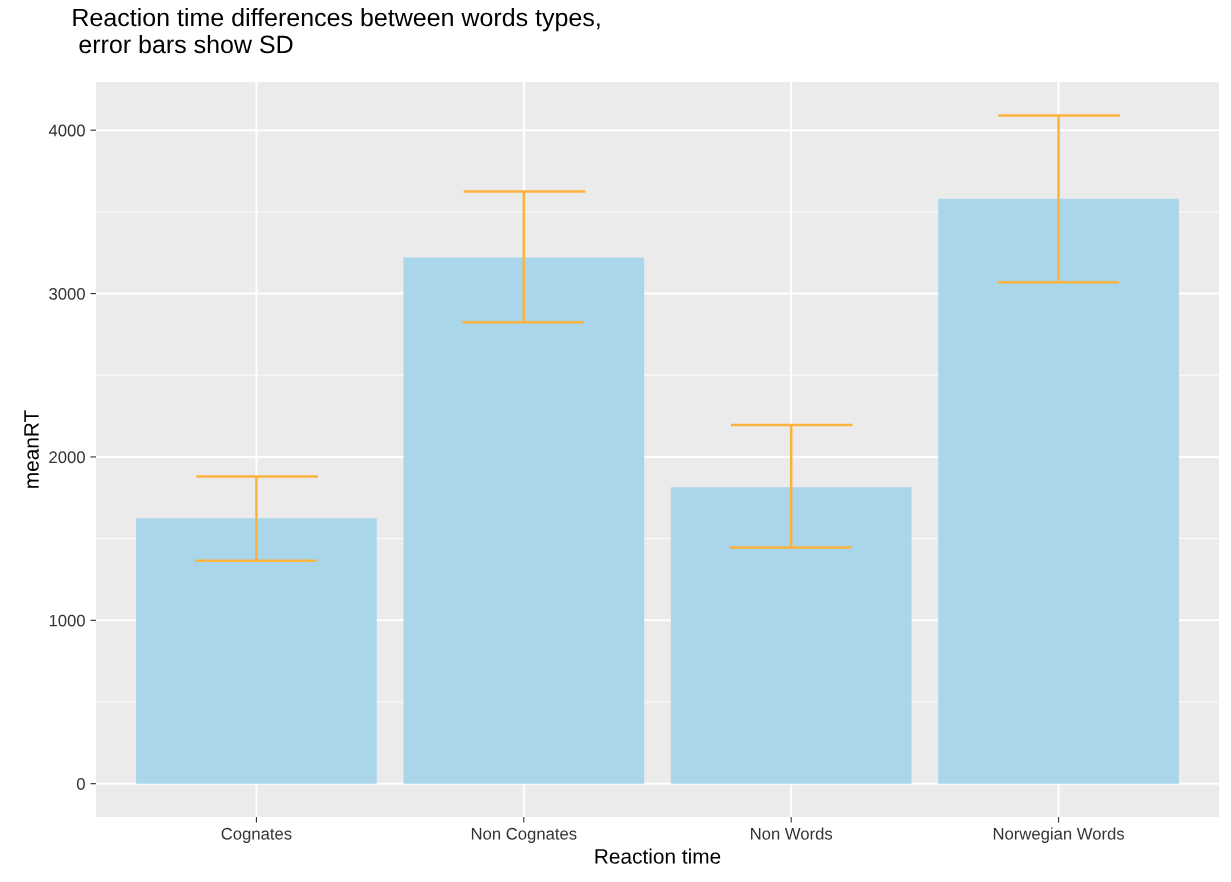 This screenshot has width=1231, height=882. What do you see at coordinates (31, 449) in the screenshot?
I see `y-axis-title: meanRT` at bounding box center [31, 449].